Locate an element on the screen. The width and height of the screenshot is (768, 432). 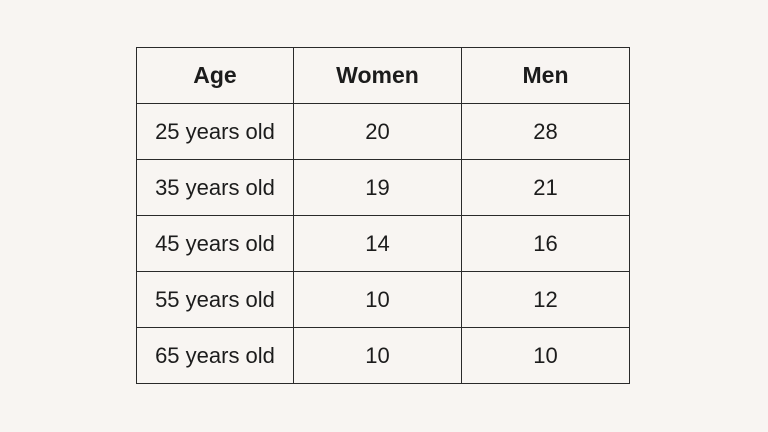
women-cell: 14 is located at coordinates (377, 243).